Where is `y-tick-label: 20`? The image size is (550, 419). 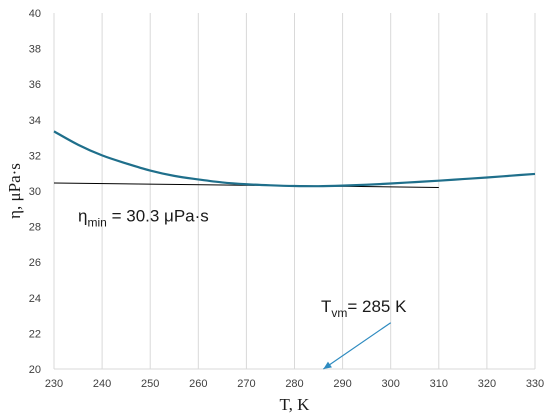
y-tick-label: 20 is located at coordinates (35, 370).